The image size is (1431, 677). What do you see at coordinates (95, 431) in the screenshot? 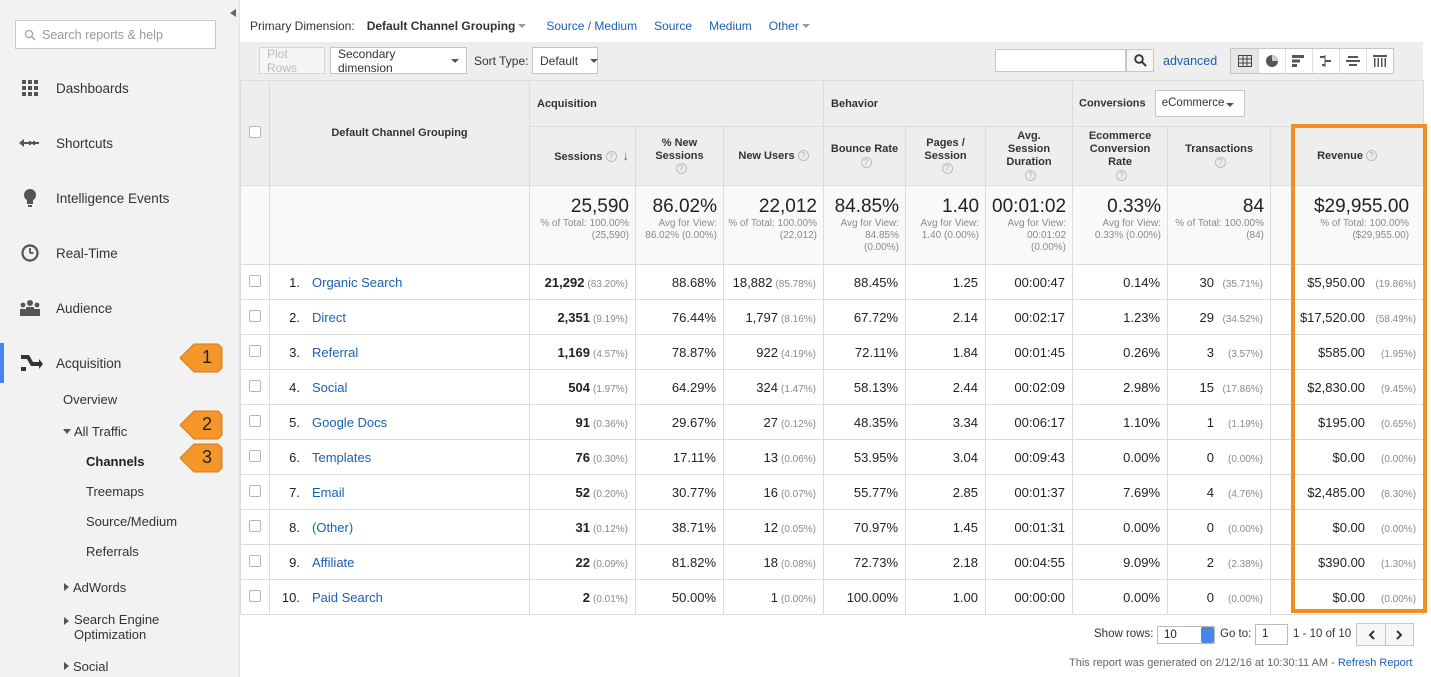
I see `nav-all-traffic: All Traffic` at bounding box center [95, 431].